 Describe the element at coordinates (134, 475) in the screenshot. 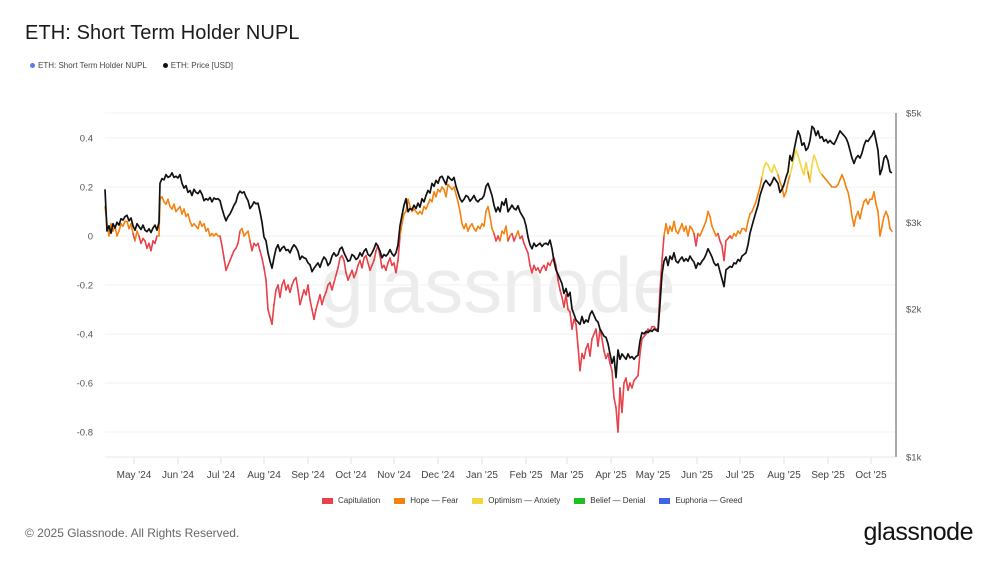

I see `x-axis-tick: May '24` at that location.